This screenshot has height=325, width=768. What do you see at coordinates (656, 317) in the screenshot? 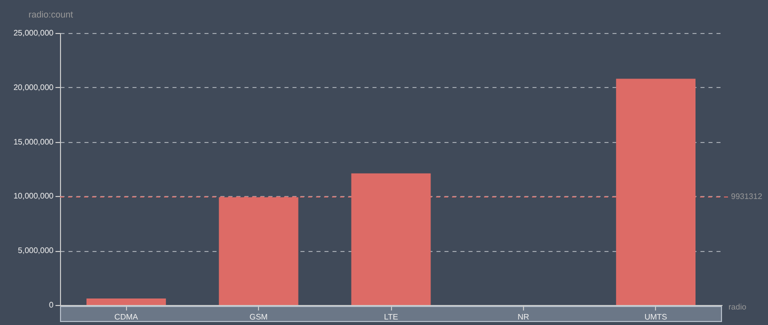
I see `x-tick-label: UMTS` at bounding box center [656, 317].